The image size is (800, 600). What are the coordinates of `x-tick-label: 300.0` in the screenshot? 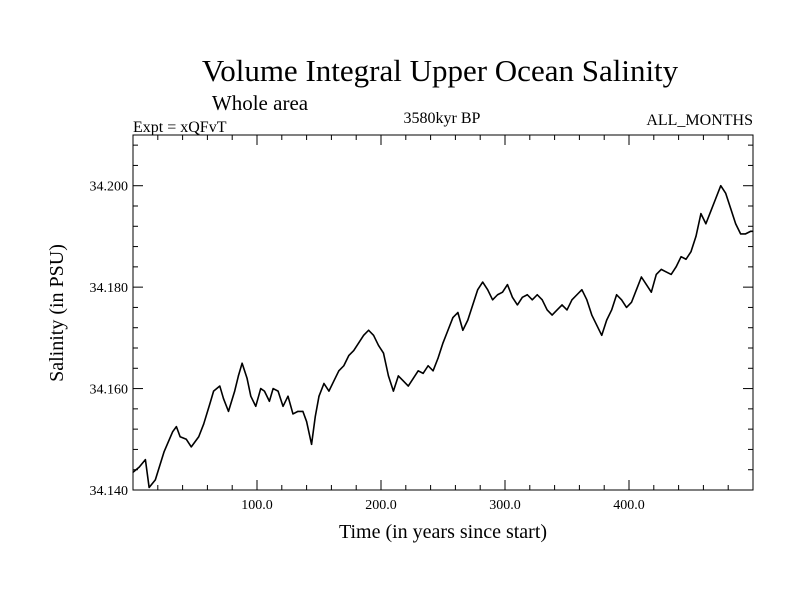 It's located at (505, 505).